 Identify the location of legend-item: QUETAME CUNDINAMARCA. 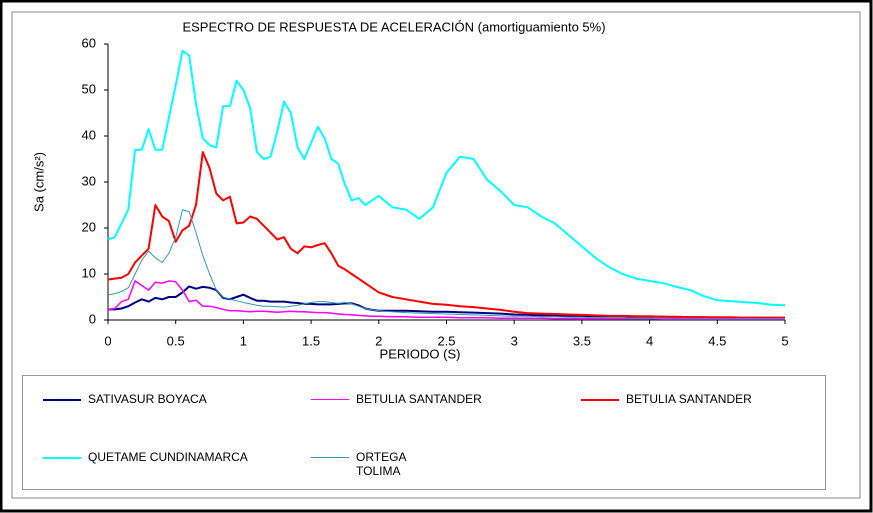
(145, 457).